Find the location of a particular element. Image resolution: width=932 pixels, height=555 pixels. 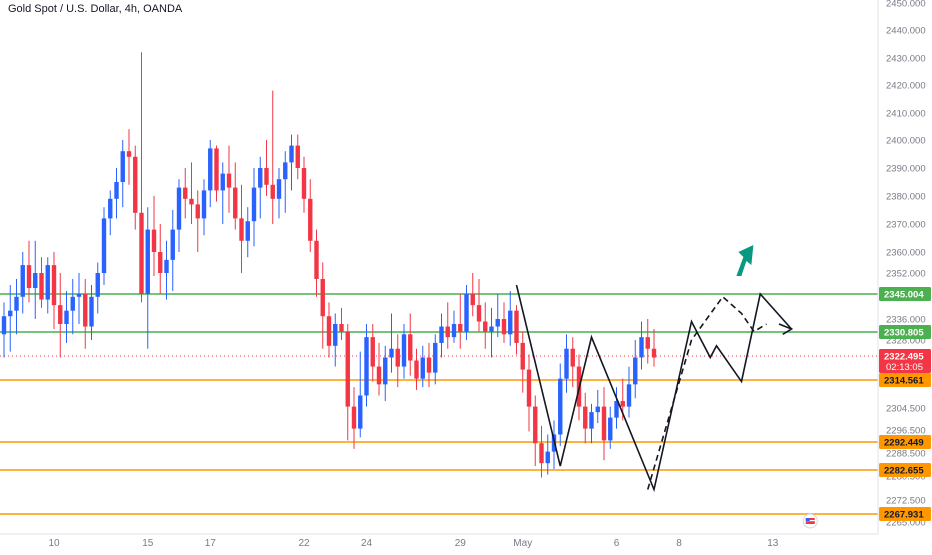

y-tick-label: 2272.500 is located at coordinates (906, 501).